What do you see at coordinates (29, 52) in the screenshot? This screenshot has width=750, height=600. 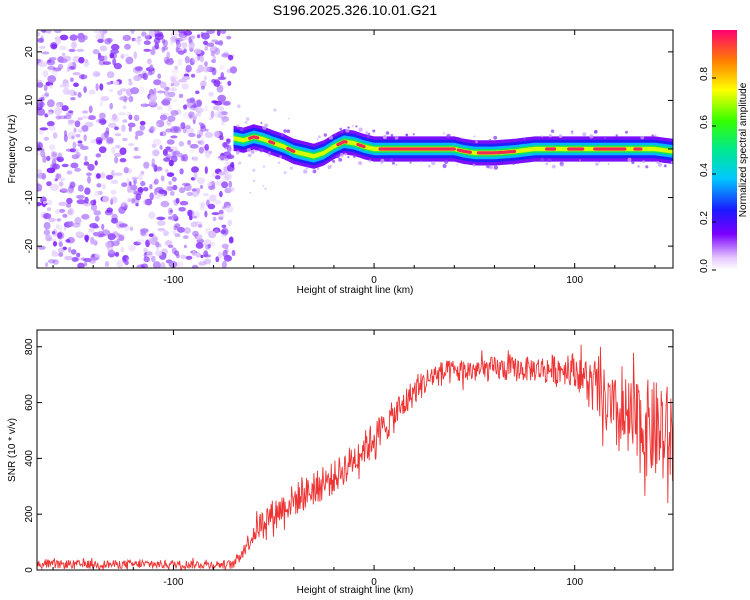 I see `y-tick-label: 20` at bounding box center [29, 52].